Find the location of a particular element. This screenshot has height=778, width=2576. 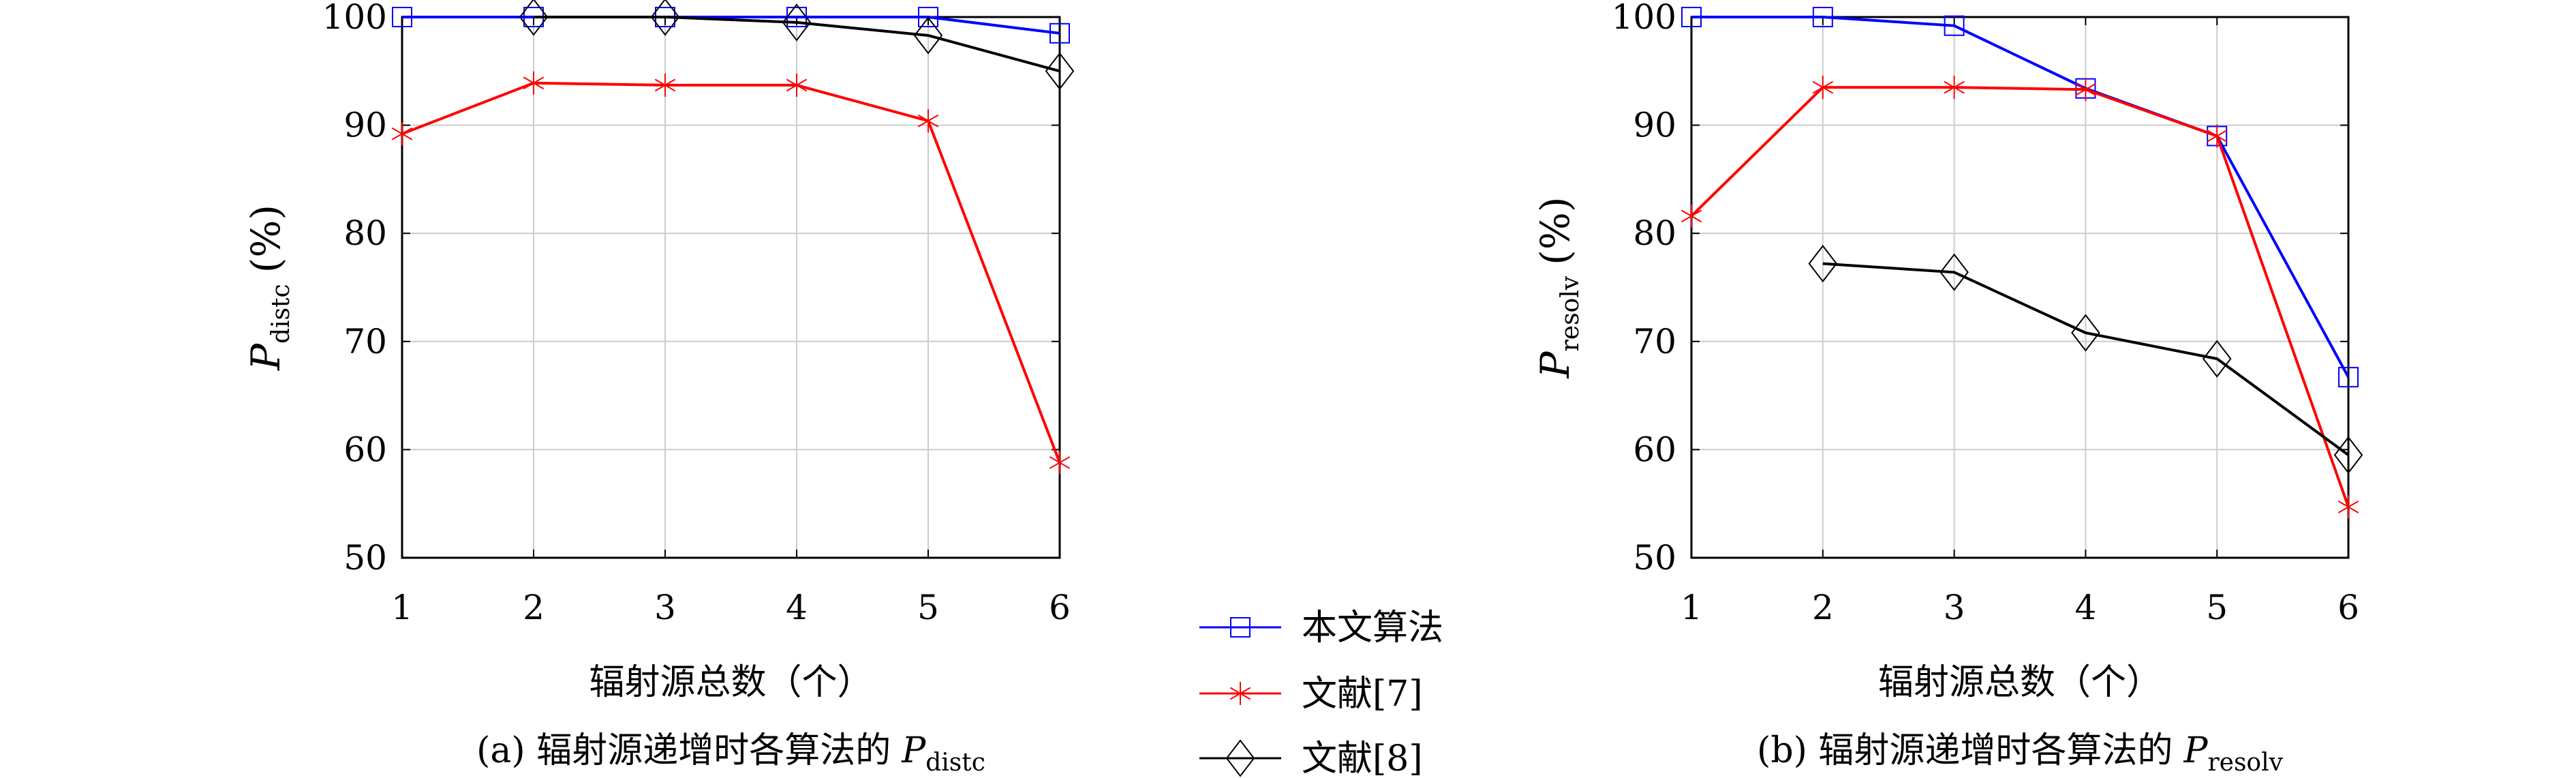

y-axis-label: Presolv (%) is located at coordinates (1558, 288).